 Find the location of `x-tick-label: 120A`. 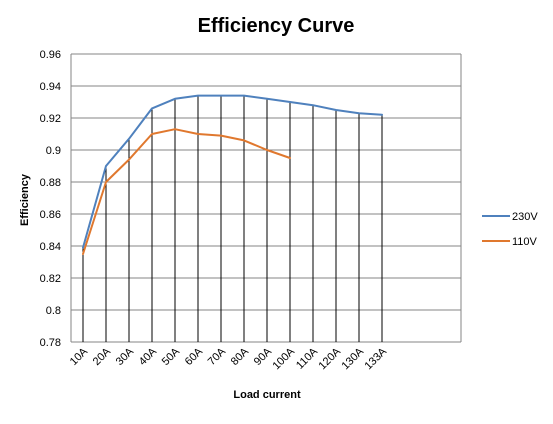

x-tick-label: 120A is located at coordinates (329, 358).